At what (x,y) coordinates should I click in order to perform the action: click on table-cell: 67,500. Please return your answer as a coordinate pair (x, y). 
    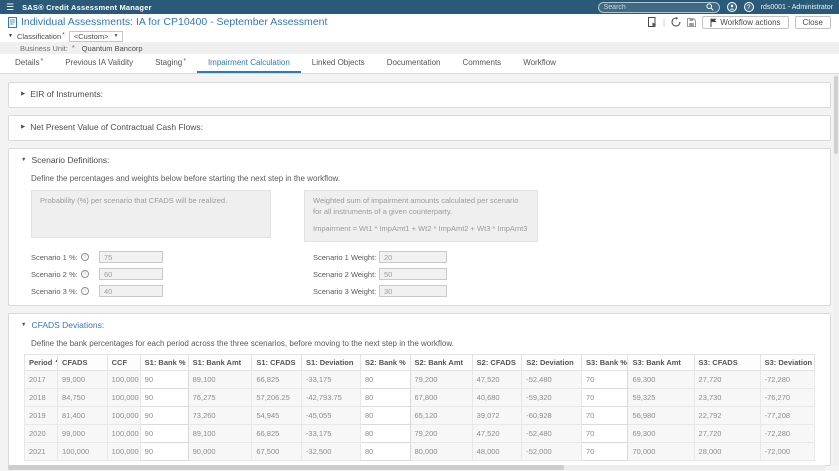
    Looking at the image, I should click on (276, 451).